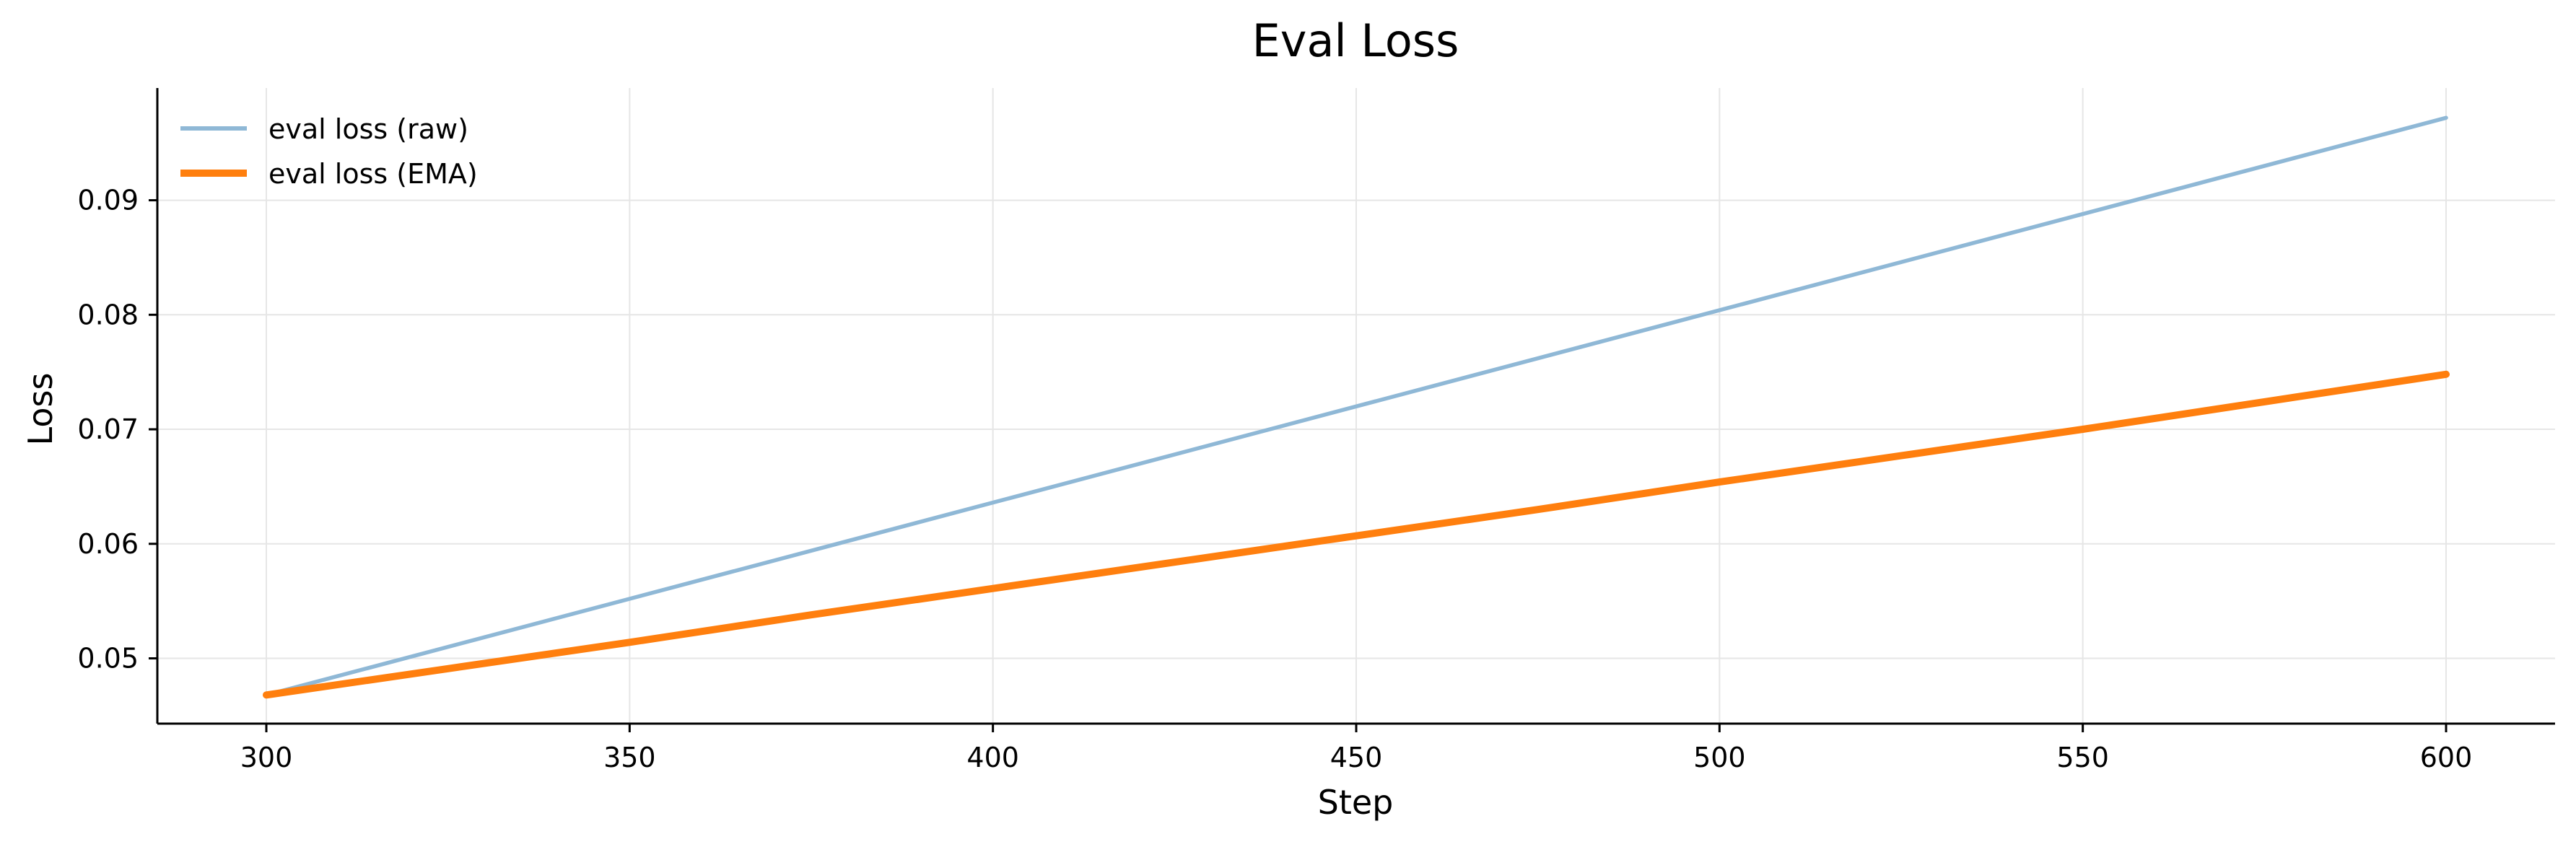 This screenshot has width=2576, height=847. What do you see at coordinates (2082, 757) in the screenshot?
I see `x-tick-label: 550` at bounding box center [2082, 757].